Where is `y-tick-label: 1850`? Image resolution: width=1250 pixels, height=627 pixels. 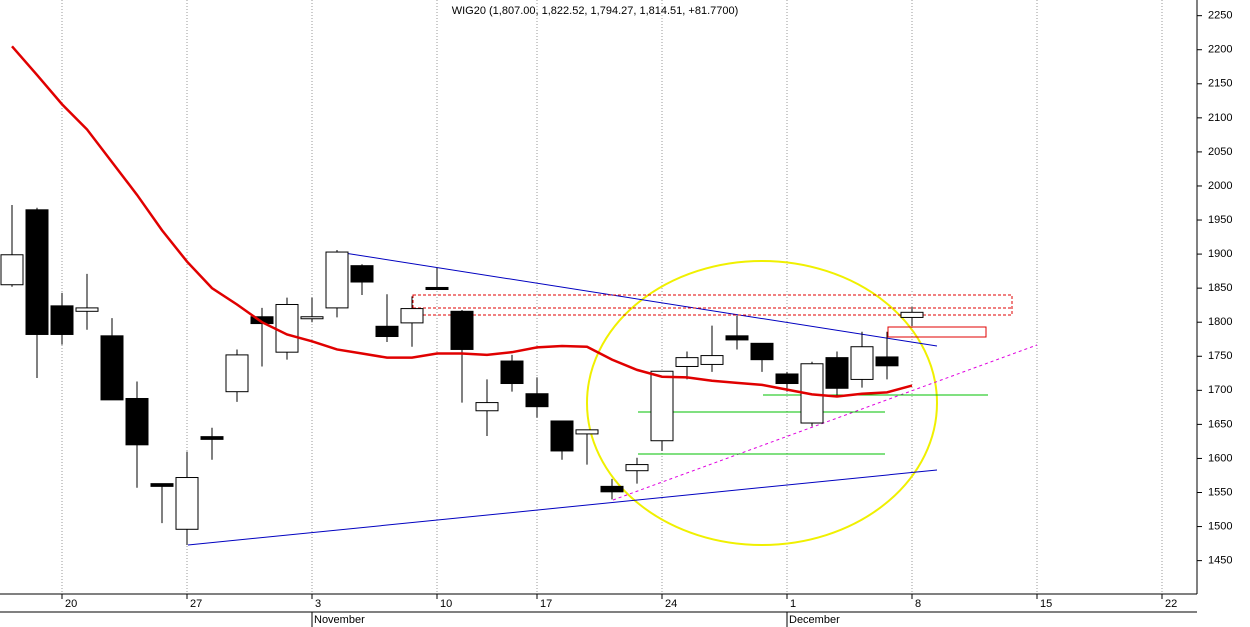 y-tick-label: 1850 is located at coordinates (1220, 288).